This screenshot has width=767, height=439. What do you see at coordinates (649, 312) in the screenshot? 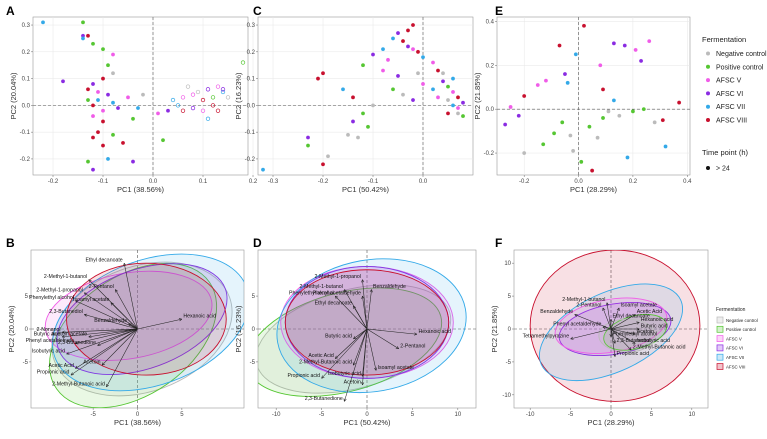
I see `vector-label: Acetic Acid` at bounding box center [649, 312].